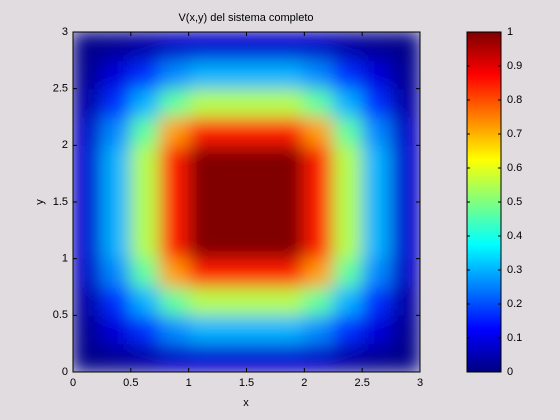 The width and height of the screenshot is (560, 420). I want to click on y-tick-label: 0.5, so click(60, 315).